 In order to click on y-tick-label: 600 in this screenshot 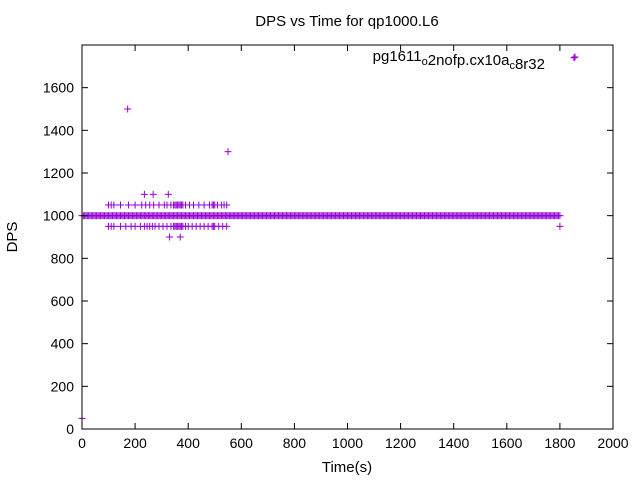, I will do `click(63, 301)`.